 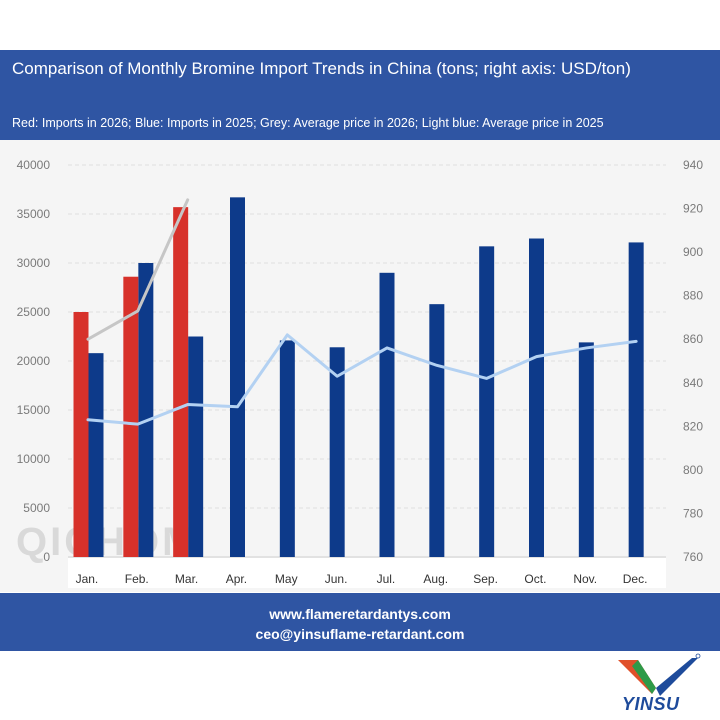 What do you see at coordinates (693, 165) in the screenshot?
I see `y2-tick-label: 940` at bounding box center [693, 165].